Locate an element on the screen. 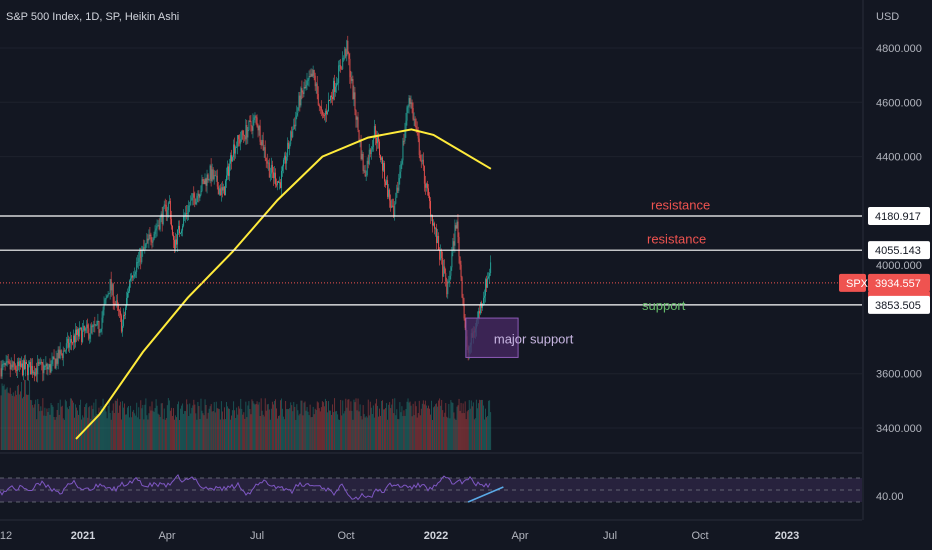 The height and width of the screenshot is (550, 932). support-zone: major support is located at coordinates (519, 337).